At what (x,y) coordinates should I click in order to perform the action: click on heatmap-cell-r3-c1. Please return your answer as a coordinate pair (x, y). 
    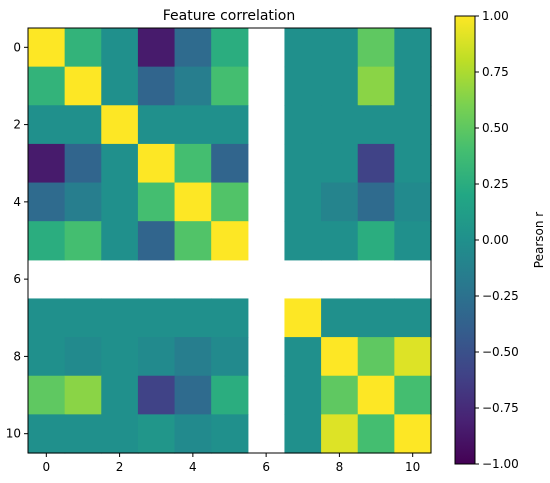
    Looking at the image, I should click on (83, 163).